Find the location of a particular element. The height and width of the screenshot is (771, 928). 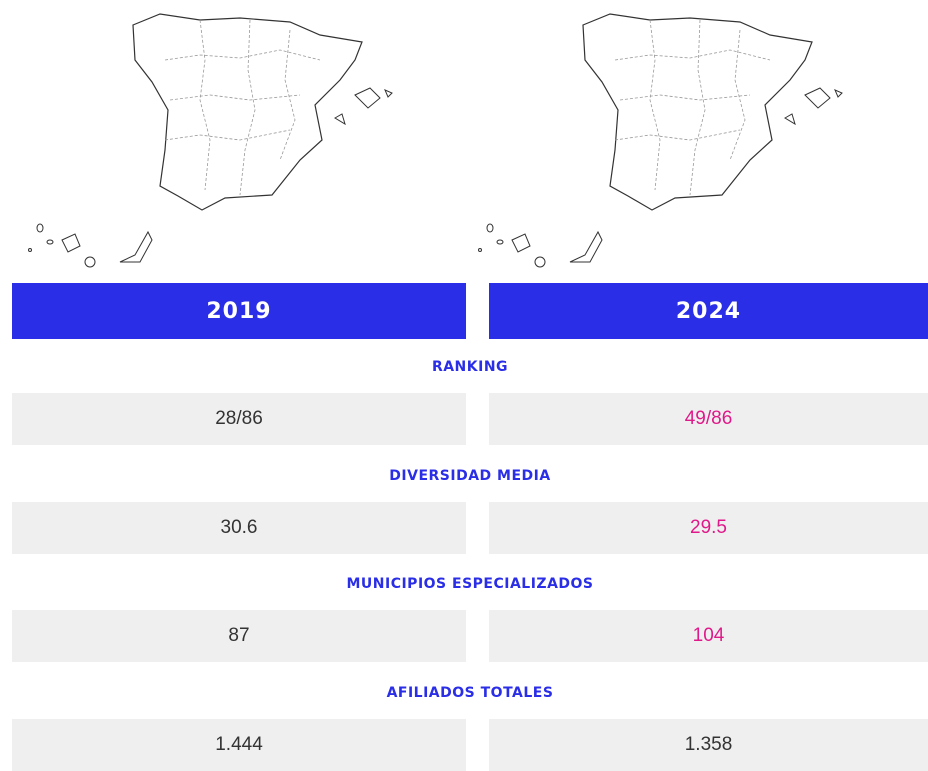

section-label: RANKING is located at coordinates (470, 367).